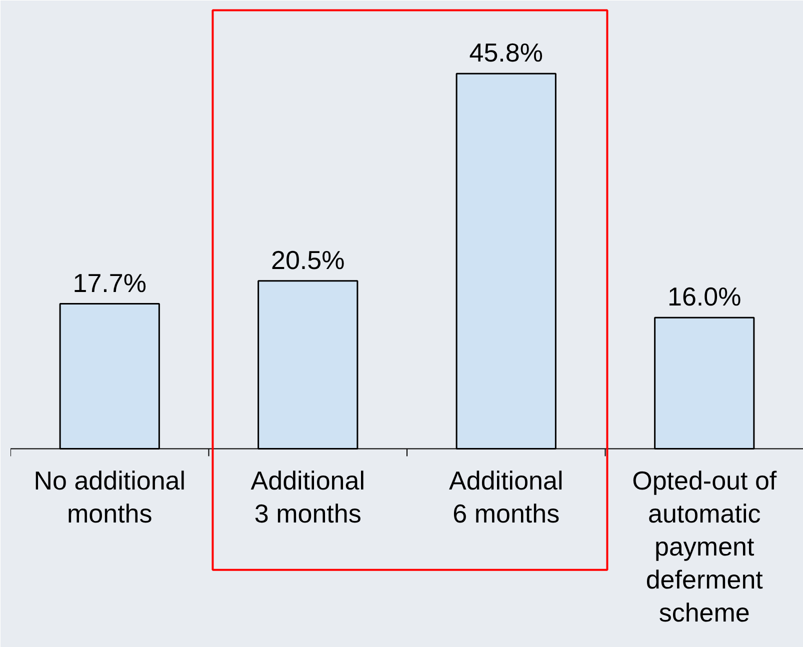  Describe the element at coordinates (110, 497) in the screenshot. I see `x-tick-label: No additional months` at that location.